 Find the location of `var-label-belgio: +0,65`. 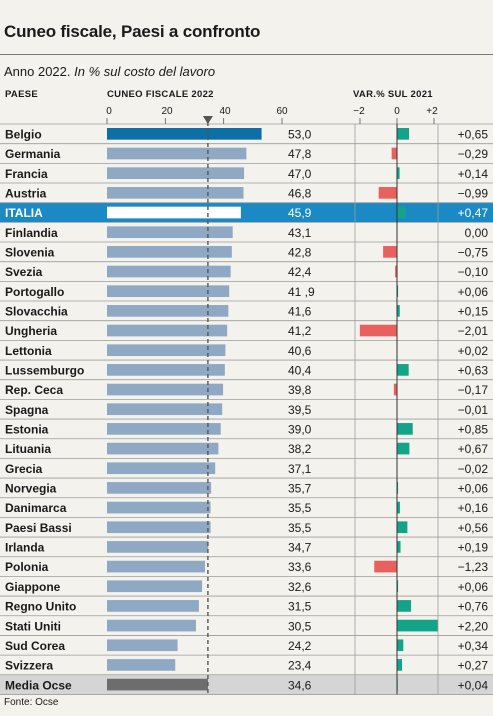

var-label-belgio: +0,65 is located at coordinates (473, 135).